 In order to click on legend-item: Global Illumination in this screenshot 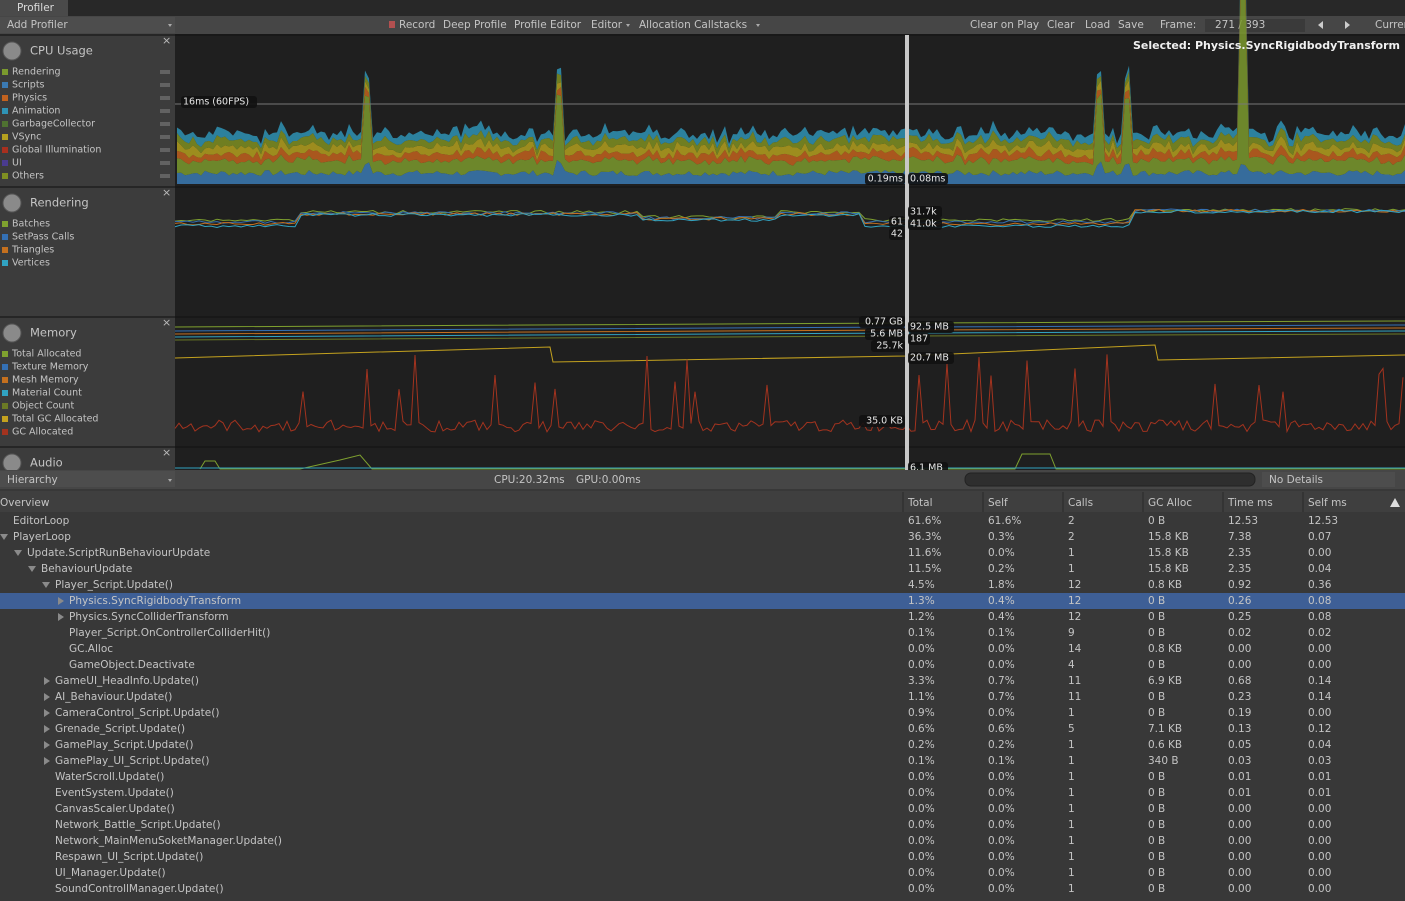, I will do `click(56, 150)`.